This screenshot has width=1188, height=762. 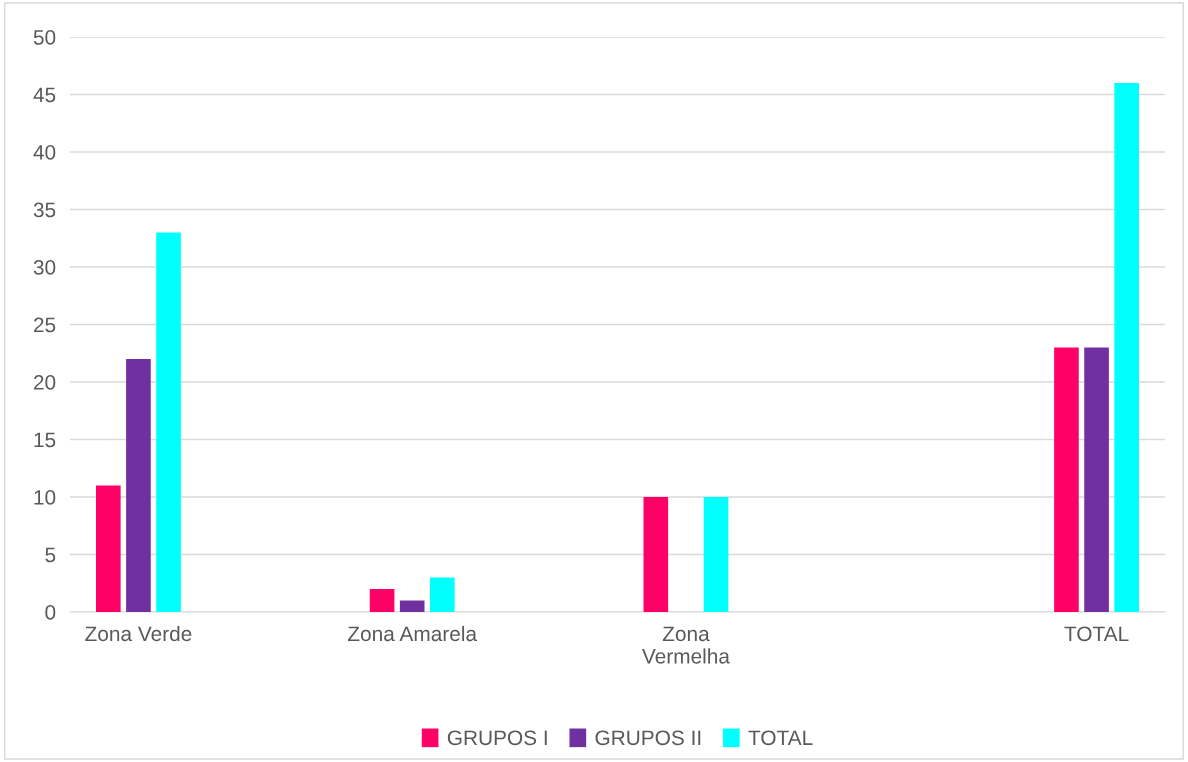 I want to click on y-tick-label: 10, so click(x=45, y=497).